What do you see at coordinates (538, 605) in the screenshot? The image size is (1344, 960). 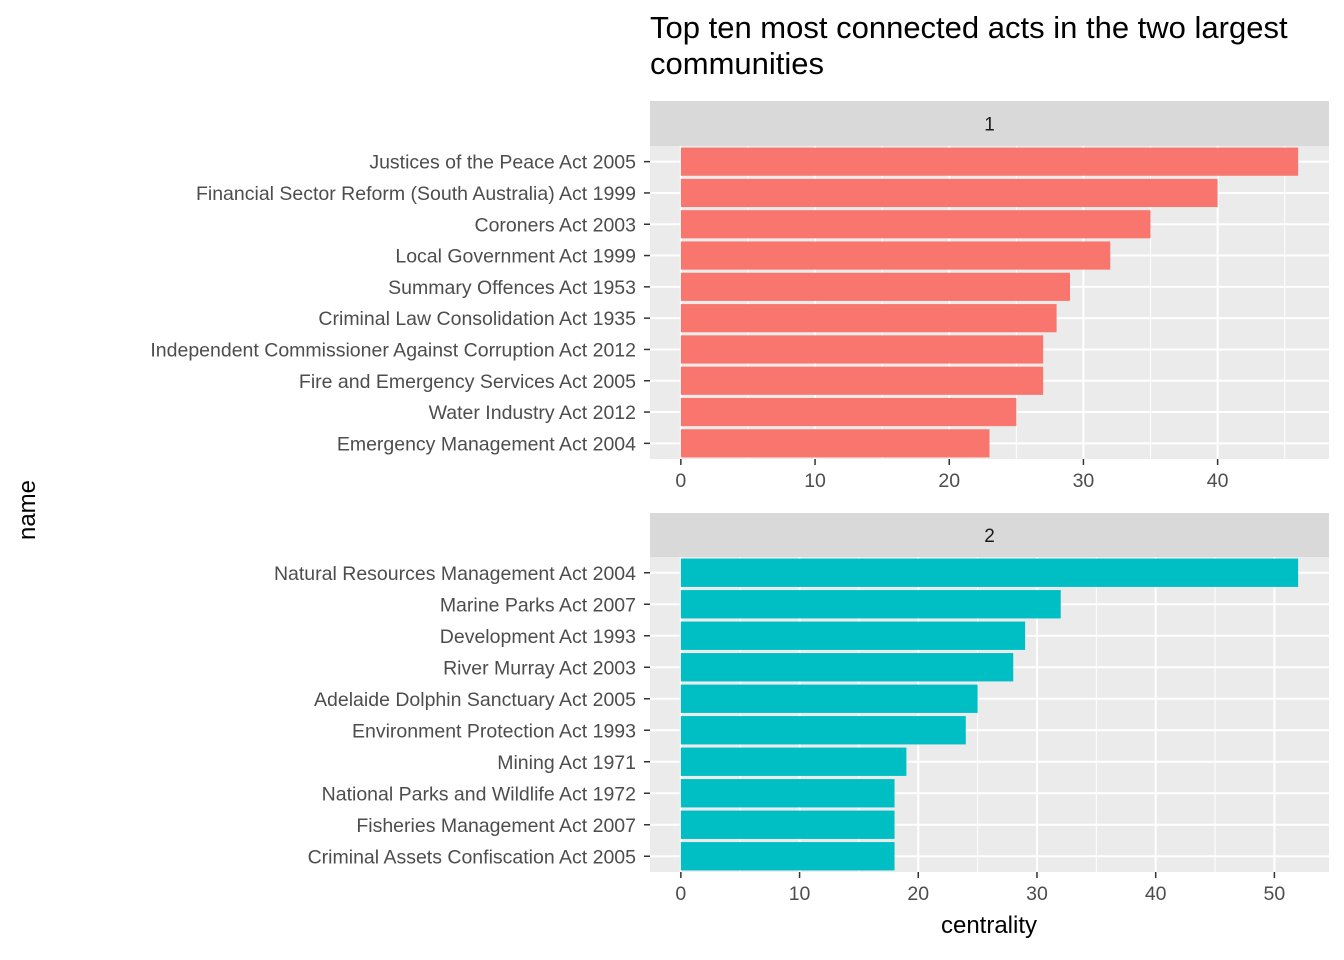 I see `y-tick-label: Marine Parks Act 2007` at bounding box center [538, 605].